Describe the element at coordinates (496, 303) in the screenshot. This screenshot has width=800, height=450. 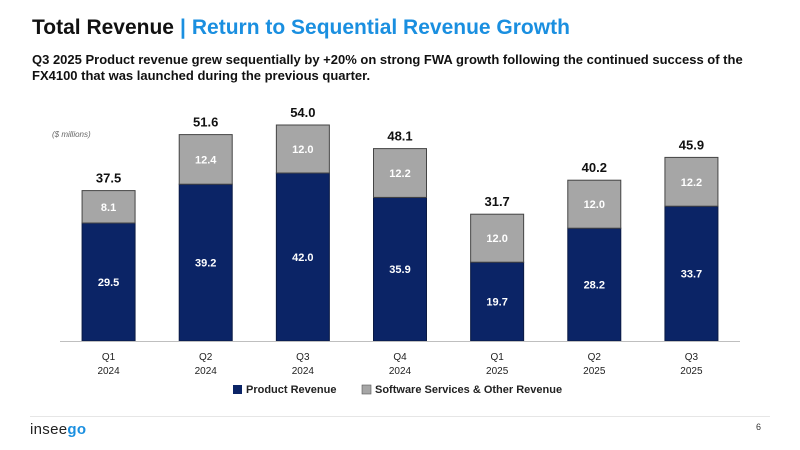
I see `data-label-product: 19.7` at that location.